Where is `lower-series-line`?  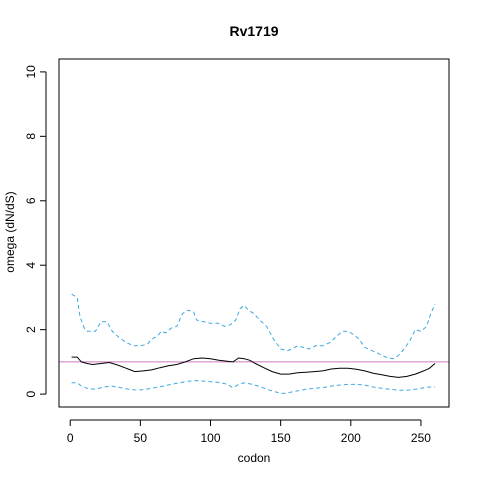 lower-series-line is located at coordinates (253, 387).